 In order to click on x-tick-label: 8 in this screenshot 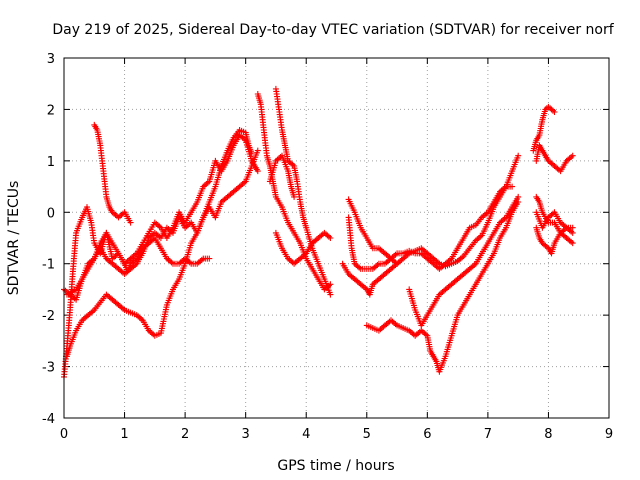, I will do `click(548, 434)`.